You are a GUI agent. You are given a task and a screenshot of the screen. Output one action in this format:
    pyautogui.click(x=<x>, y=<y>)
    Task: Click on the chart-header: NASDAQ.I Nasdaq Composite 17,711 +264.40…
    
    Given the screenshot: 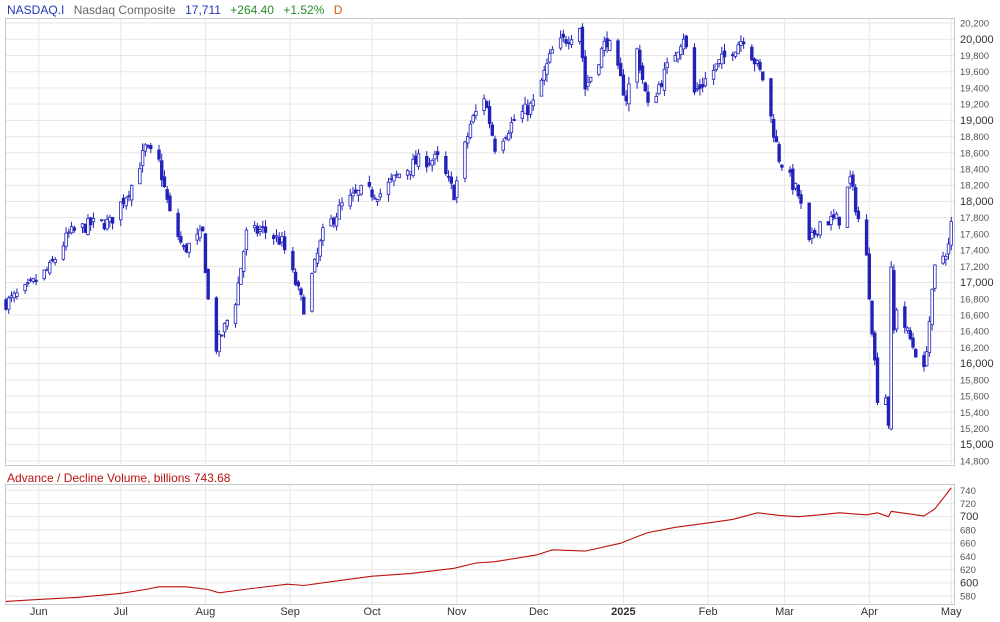 What is the action you would take?
    pyautogui.click(x=177, y=10)
    